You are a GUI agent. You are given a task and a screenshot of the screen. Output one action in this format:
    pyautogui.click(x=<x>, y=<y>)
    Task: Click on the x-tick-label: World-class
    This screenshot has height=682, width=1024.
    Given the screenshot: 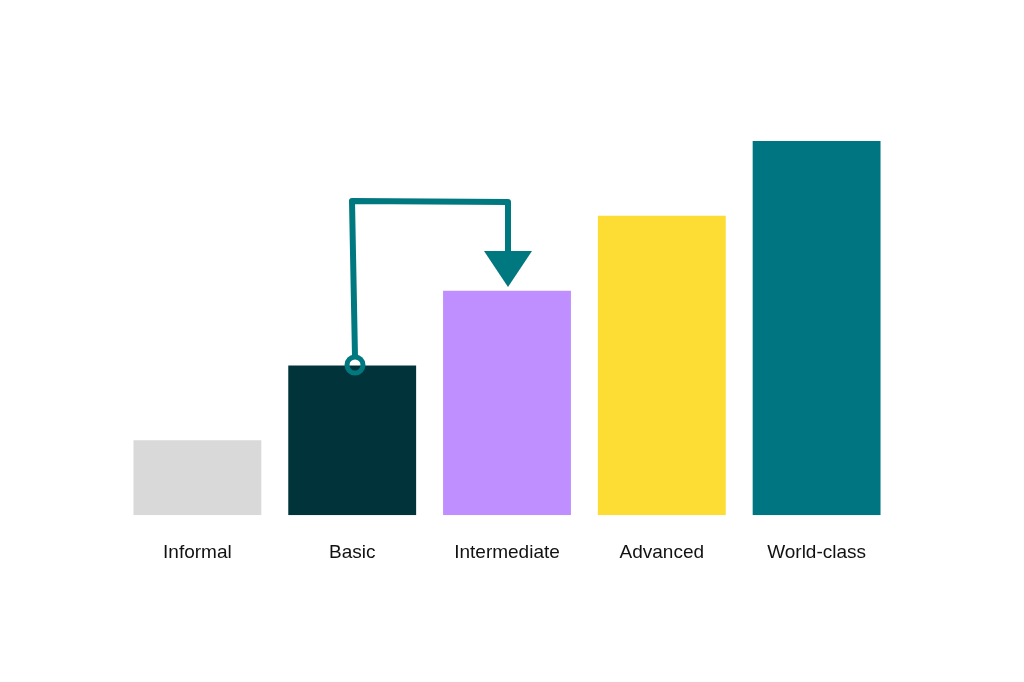 What is the action you would take?
    pyautogui.click(x=817, y=551)
    